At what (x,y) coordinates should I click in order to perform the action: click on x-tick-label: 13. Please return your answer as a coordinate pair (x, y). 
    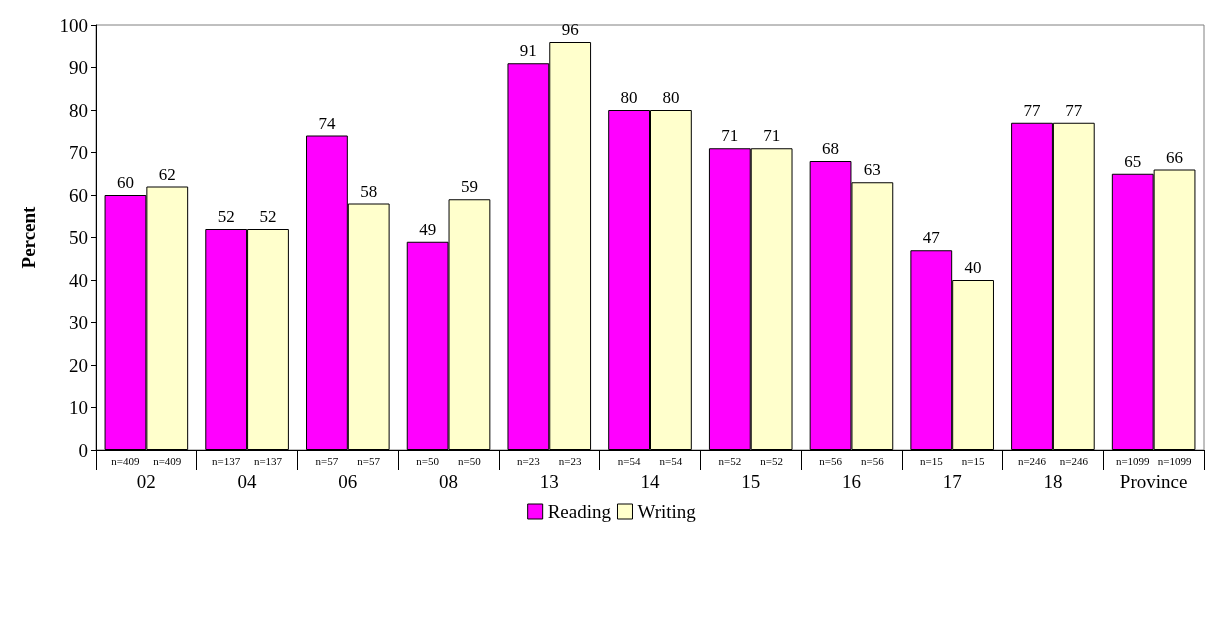
    Looking at the image, I should click on (549, 481).